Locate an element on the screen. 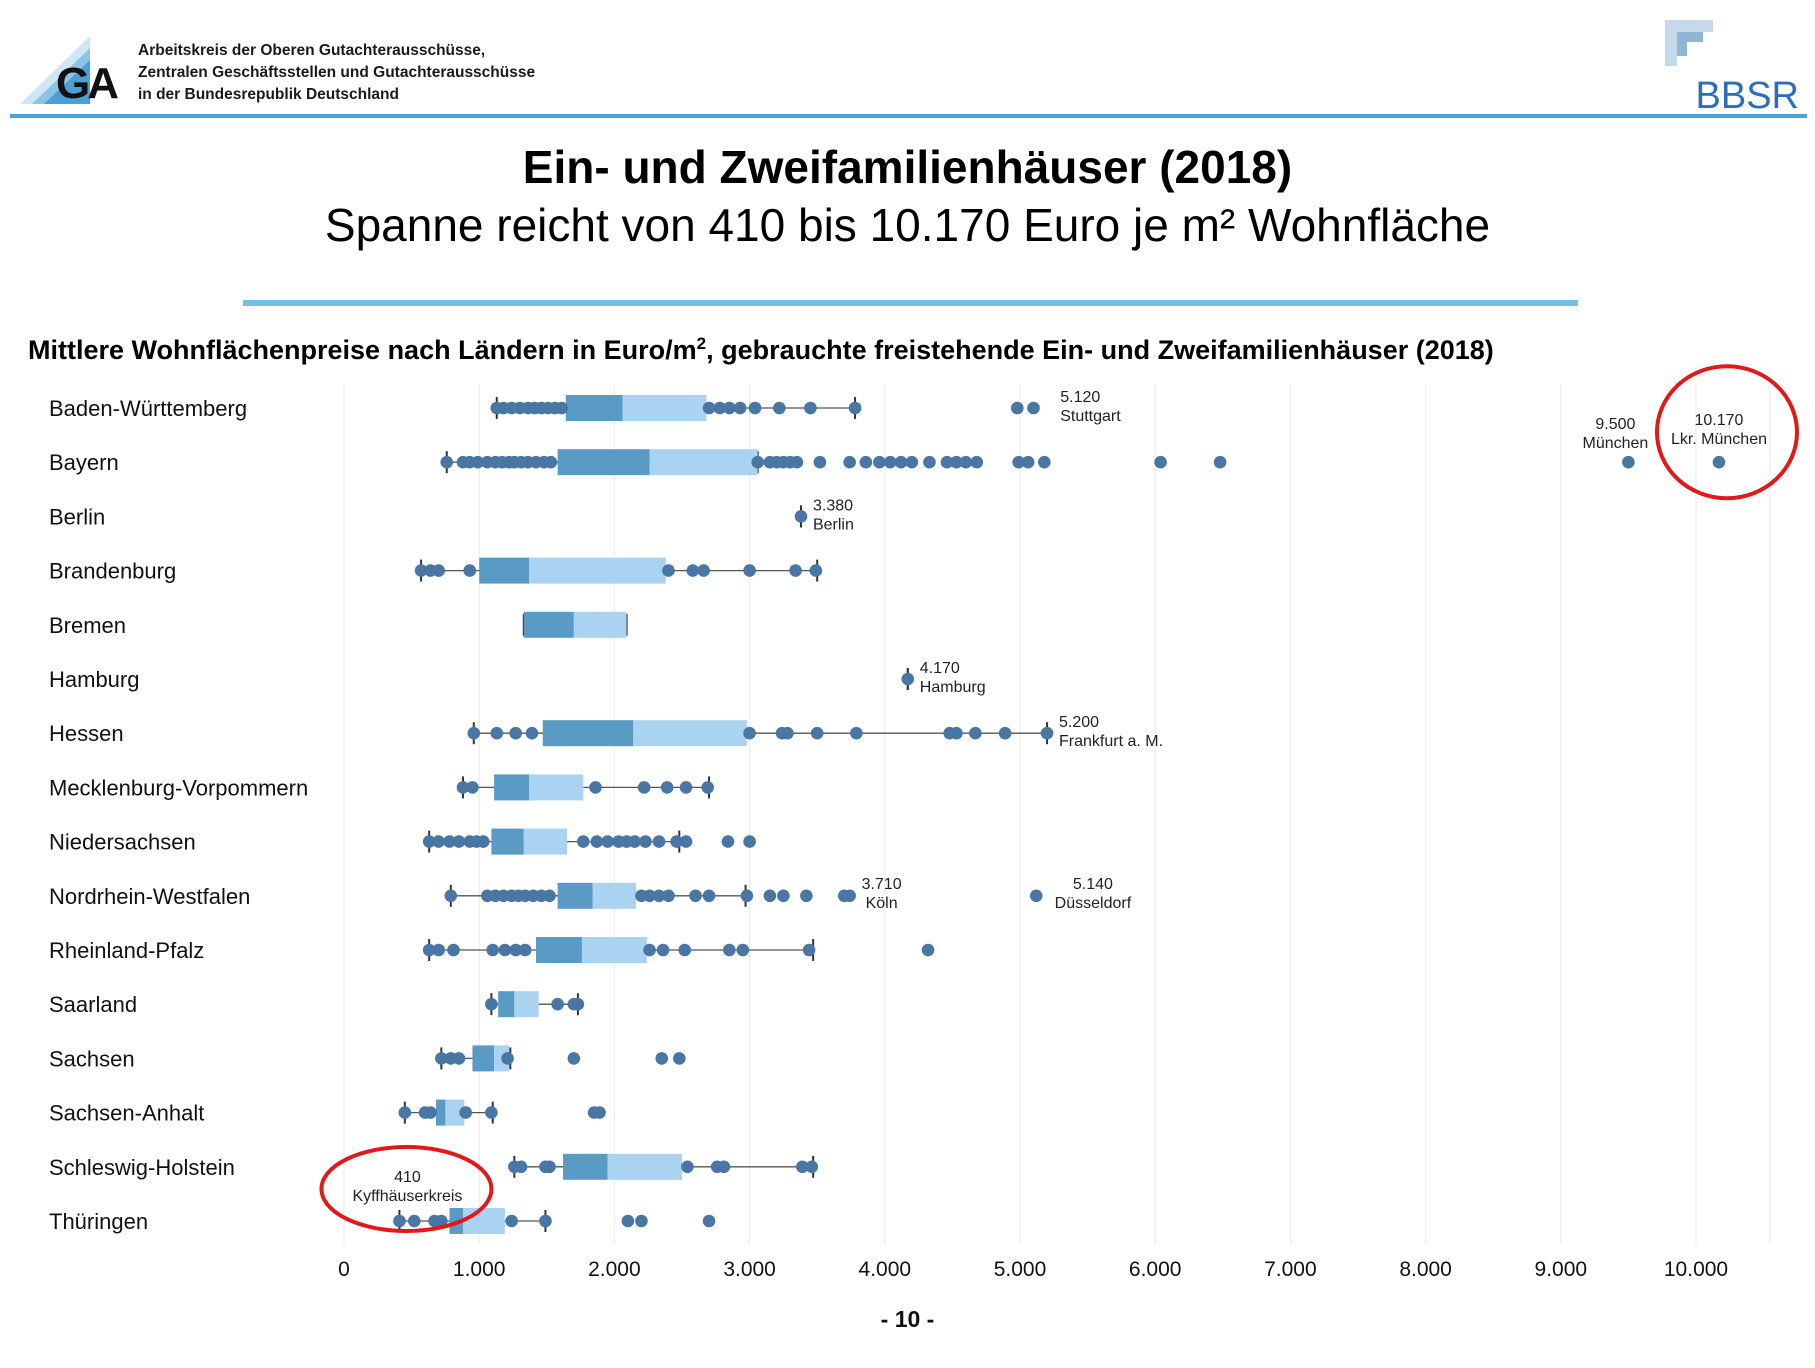  annotation-label: Kyffhäuserkreis is located at coordinates (407, 1196).